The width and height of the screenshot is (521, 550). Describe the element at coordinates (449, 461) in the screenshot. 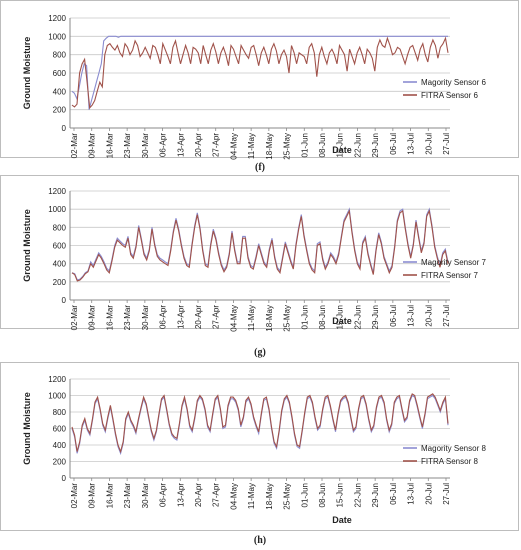

I see `legend-label: FITRA Sensor 8` at that location.